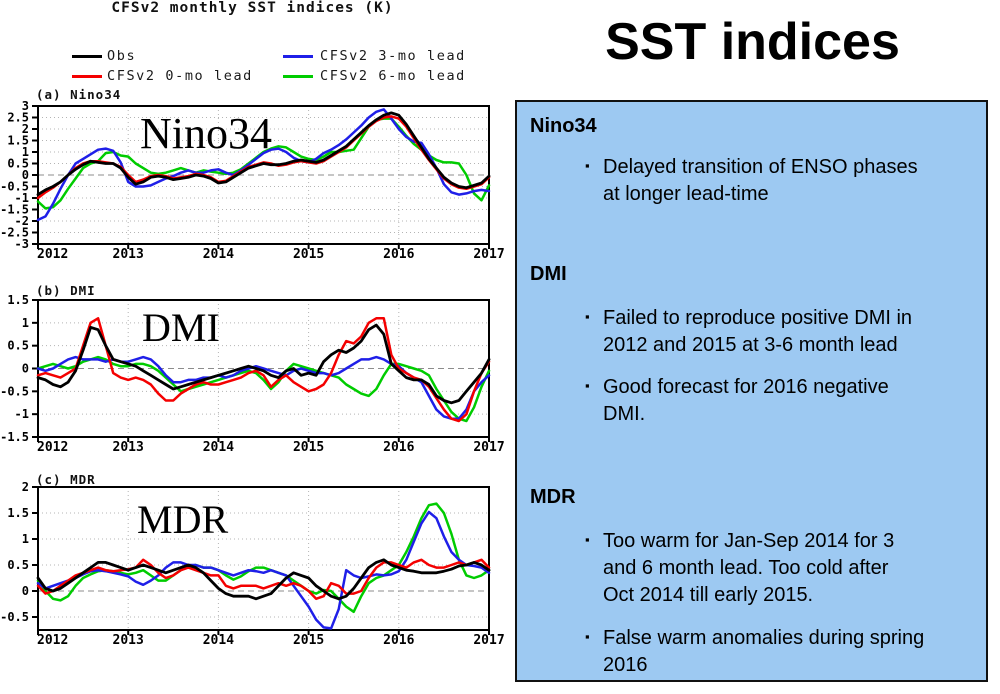 The height and width of the screenshot is (694, 1000). I want to click on mdr-chart: 2 1.5 1 0.5 0 -0.5 2012 2013 2014 2015 2016 2017, so click(252, 564).